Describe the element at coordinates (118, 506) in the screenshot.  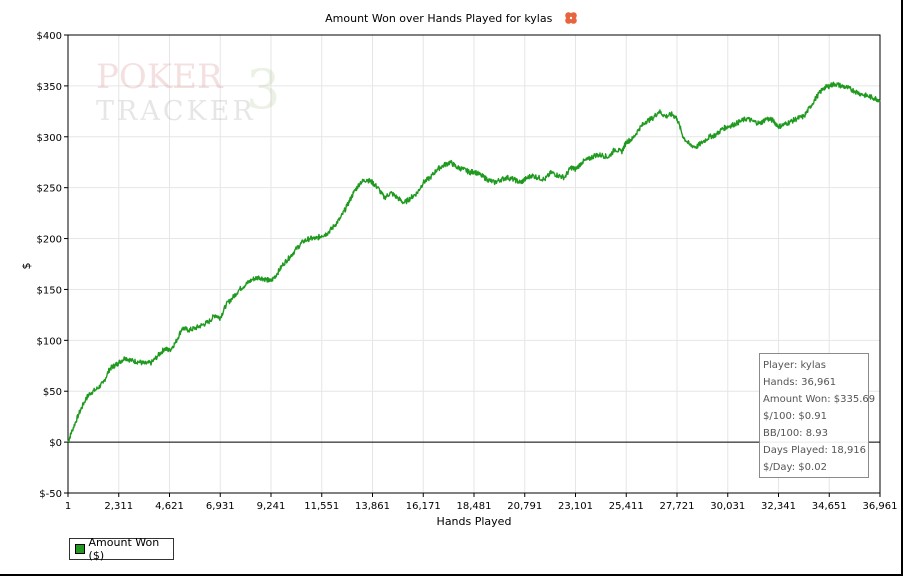
I see `x-tick-label: 2,311` at that location.